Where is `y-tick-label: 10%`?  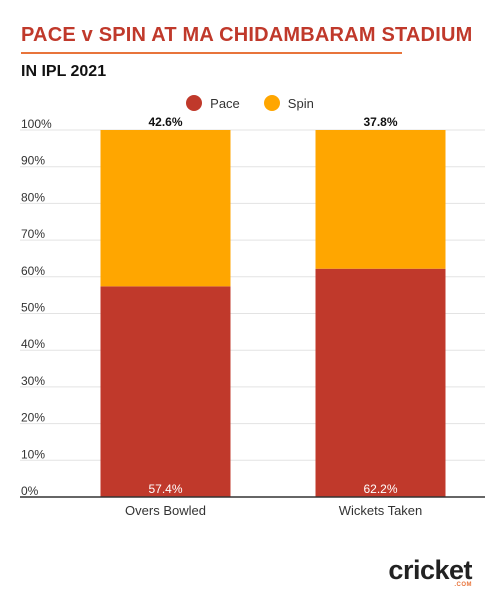
y-tick-label: 10% is located at coordinates (33, 454).